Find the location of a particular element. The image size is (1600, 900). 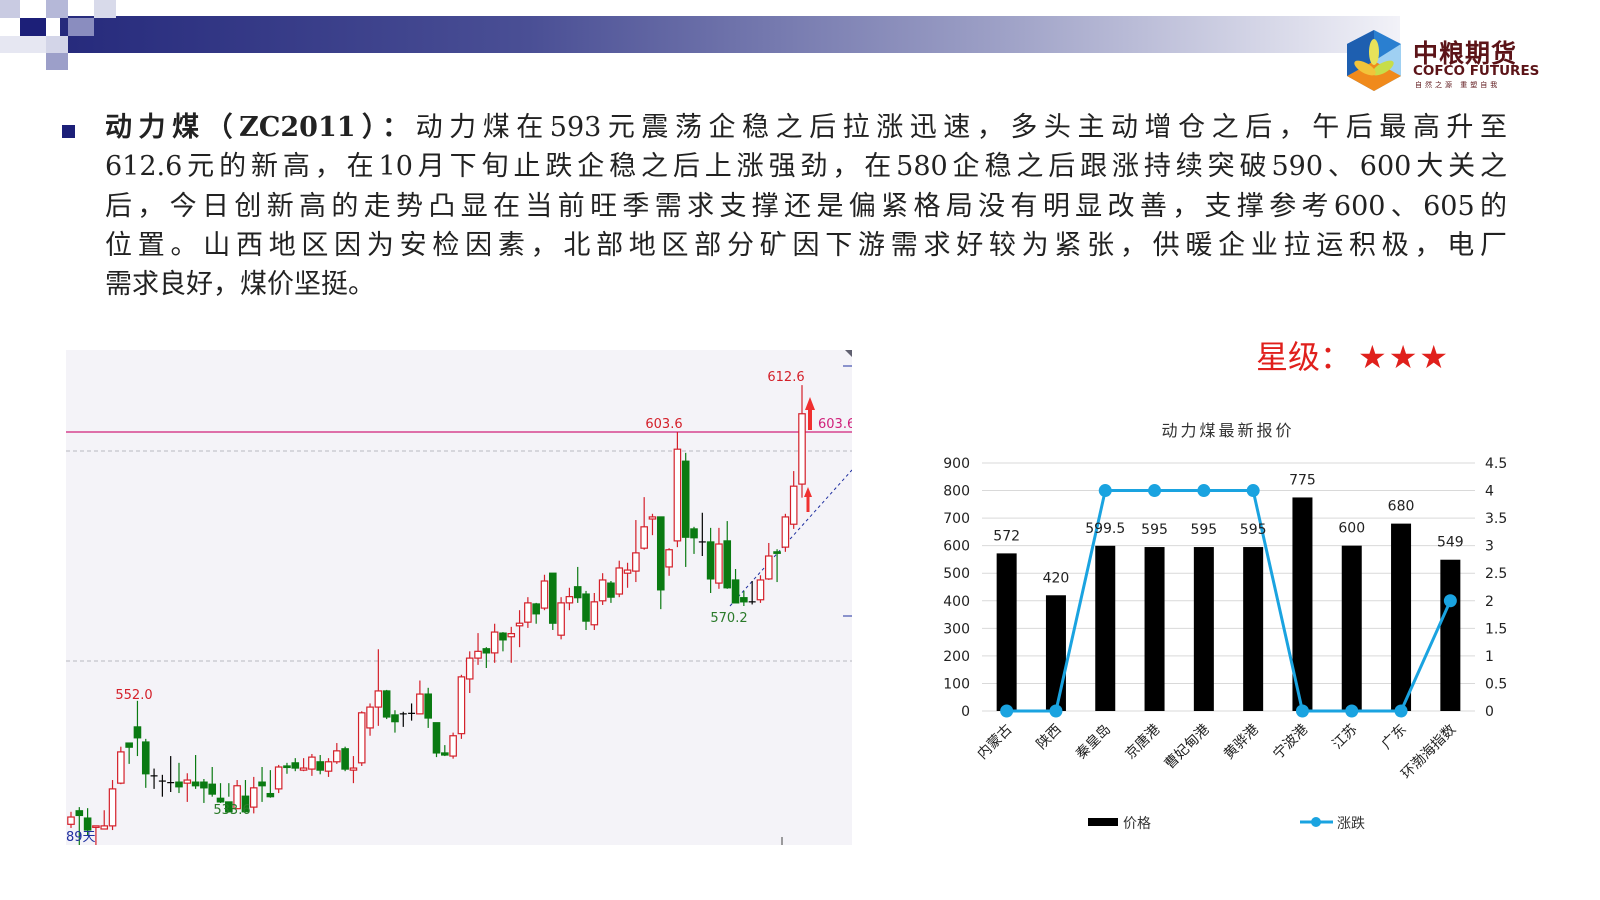

category-label: 曹妃甸港 is located at coordinates (1187, 747).